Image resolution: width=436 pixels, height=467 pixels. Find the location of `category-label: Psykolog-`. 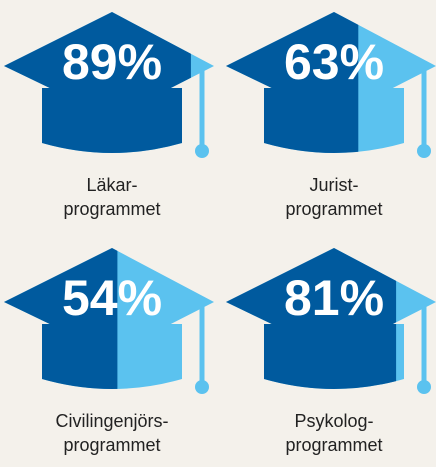

category-label: Psykolog- is located at coordinates (333, 421).